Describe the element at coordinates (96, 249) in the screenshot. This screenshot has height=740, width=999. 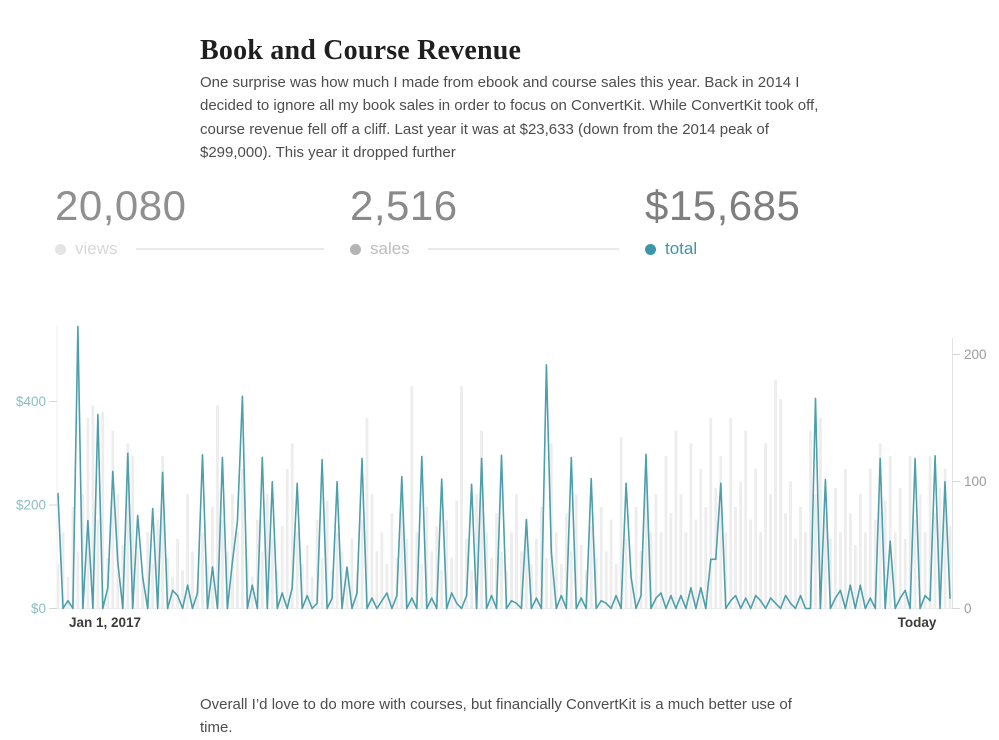
I see `views-label: views` at that location.